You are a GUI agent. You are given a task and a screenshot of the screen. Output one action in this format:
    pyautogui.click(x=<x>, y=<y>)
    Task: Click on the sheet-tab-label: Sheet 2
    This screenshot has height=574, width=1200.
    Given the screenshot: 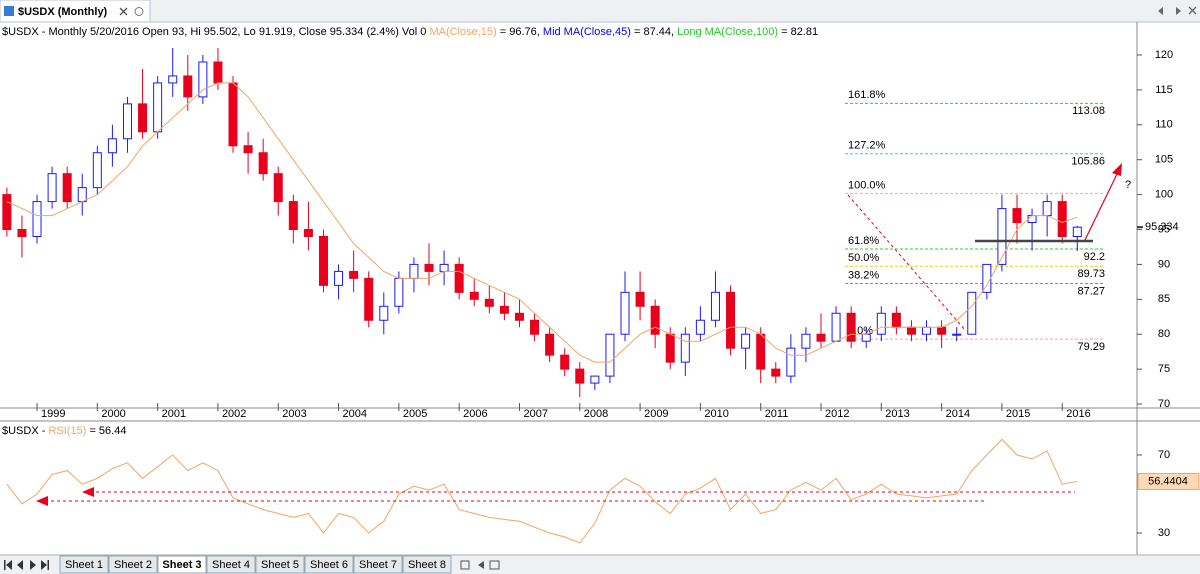 What is the action you would take?
    pyautogui.click(x=133, y=565)
    